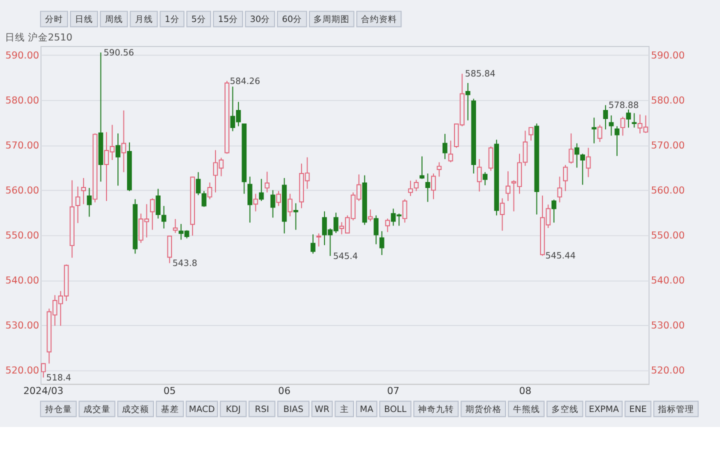  I want to click on y-tick-label: 590.00, so click(22, 56).